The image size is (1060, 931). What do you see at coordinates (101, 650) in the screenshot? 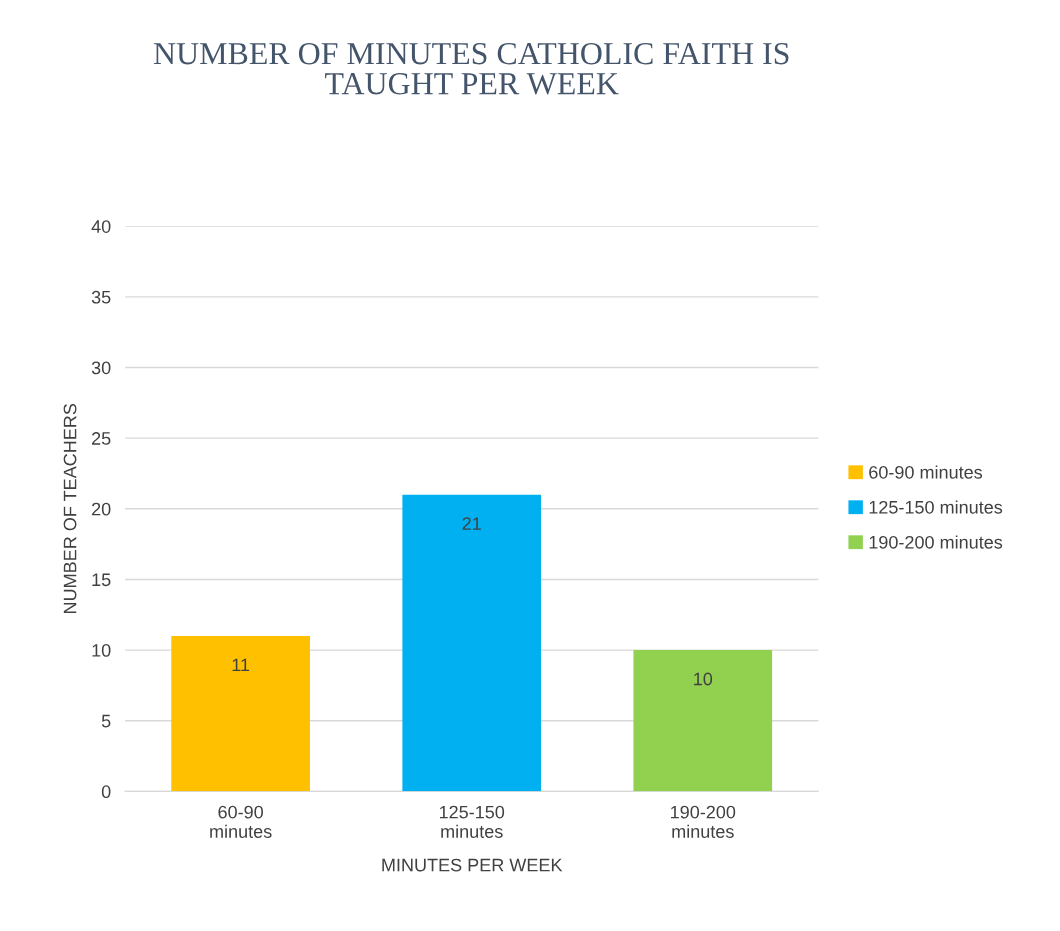
I see `y-tick-label: 10` at bounding box center [101, 650].